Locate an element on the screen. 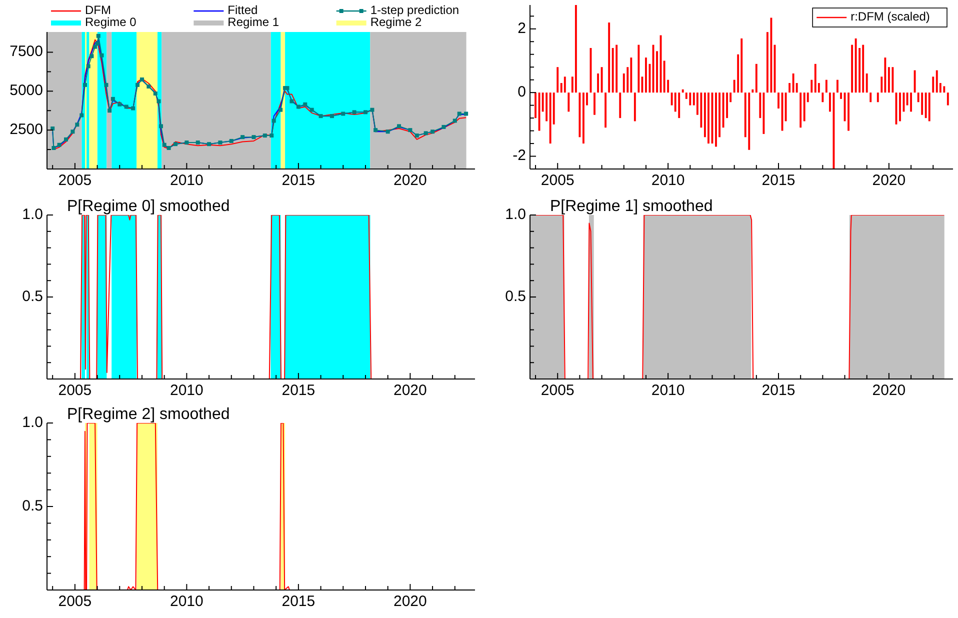 The width and height of the screenshot is (958, 618). y-tick-label: 5000 is located at coordinates (26, 91).